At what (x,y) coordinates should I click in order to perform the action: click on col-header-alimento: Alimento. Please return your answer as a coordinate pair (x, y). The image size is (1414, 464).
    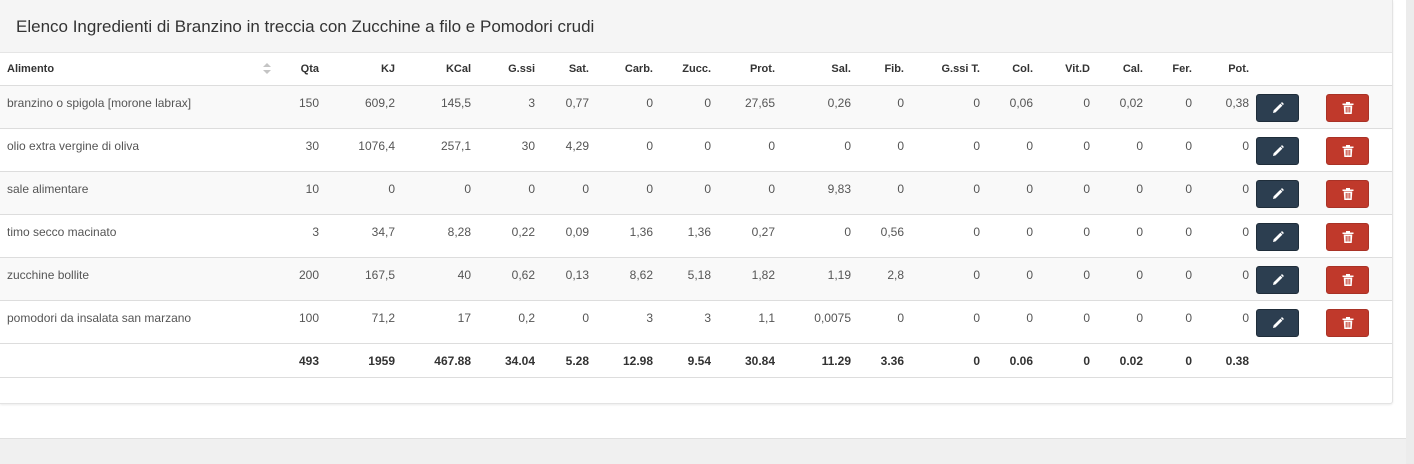
    Looking at the image, I should click on (139, 69).